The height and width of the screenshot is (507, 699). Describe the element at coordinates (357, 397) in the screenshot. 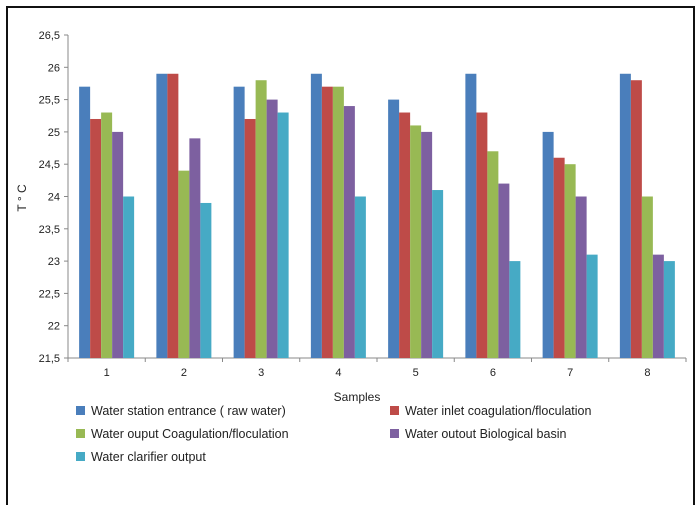

I see `x-axis-label: Samples` at that location.